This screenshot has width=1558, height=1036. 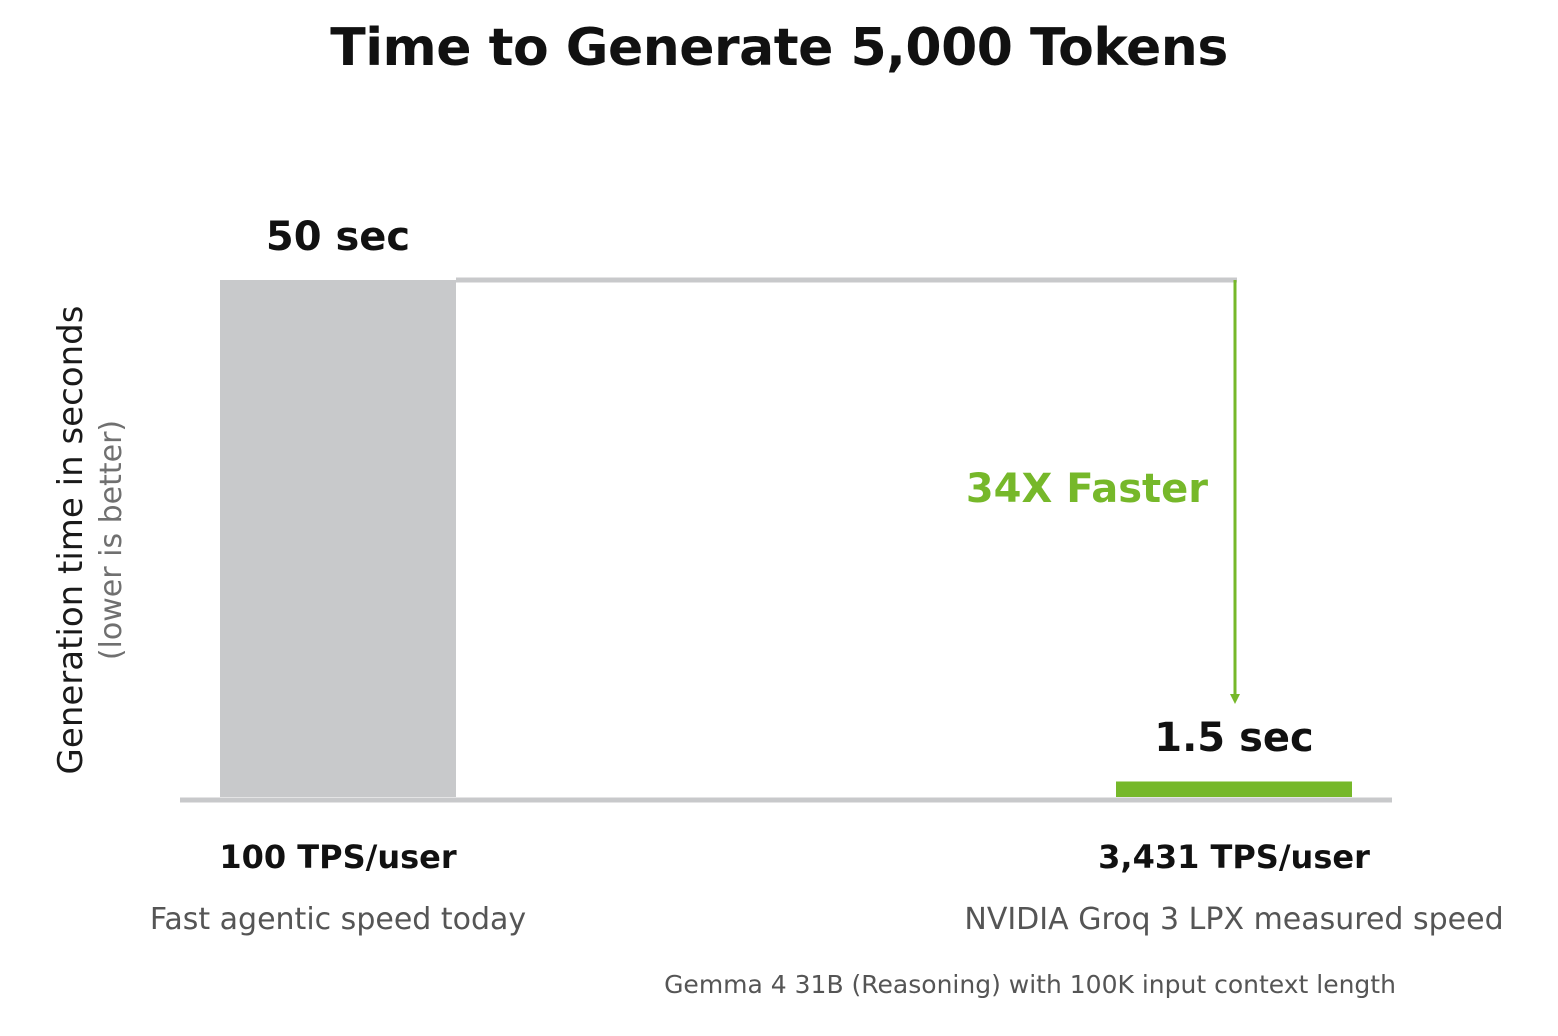 I want to click on y-axis-title: Generation time in seconds, so click(x=71, y=540).